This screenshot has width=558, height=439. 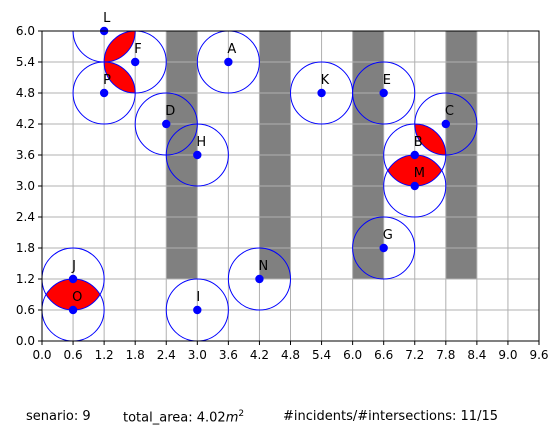 I want to click on point-H, so click(x=197, y=155).